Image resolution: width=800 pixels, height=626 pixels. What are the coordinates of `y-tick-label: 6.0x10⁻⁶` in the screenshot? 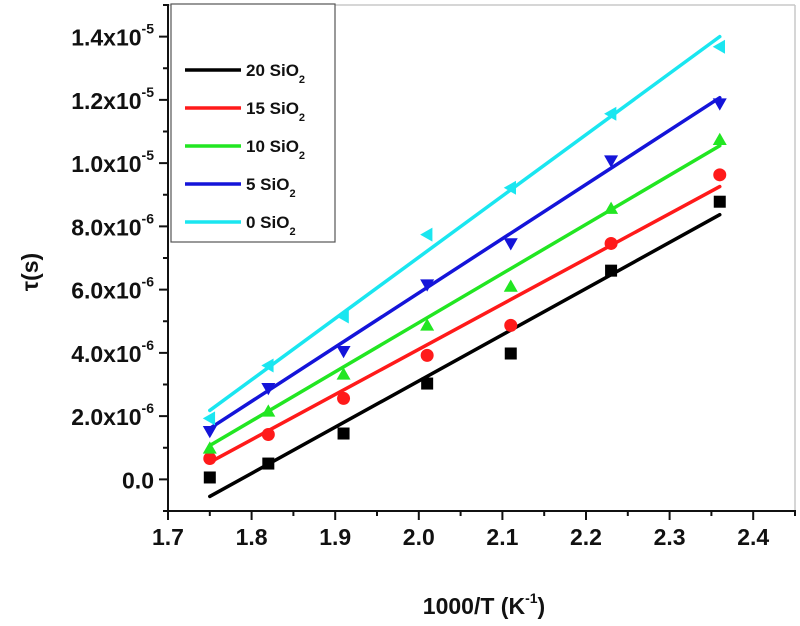 It's located at (112, 289).